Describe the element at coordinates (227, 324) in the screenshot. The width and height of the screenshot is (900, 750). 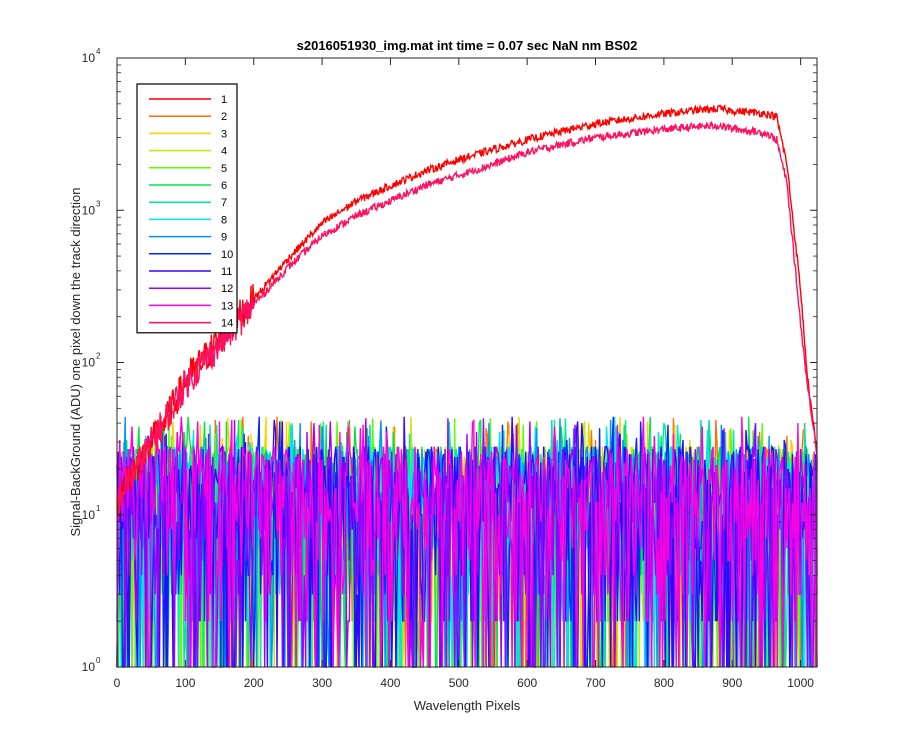
I see `legend-label-14: 14` at that location.